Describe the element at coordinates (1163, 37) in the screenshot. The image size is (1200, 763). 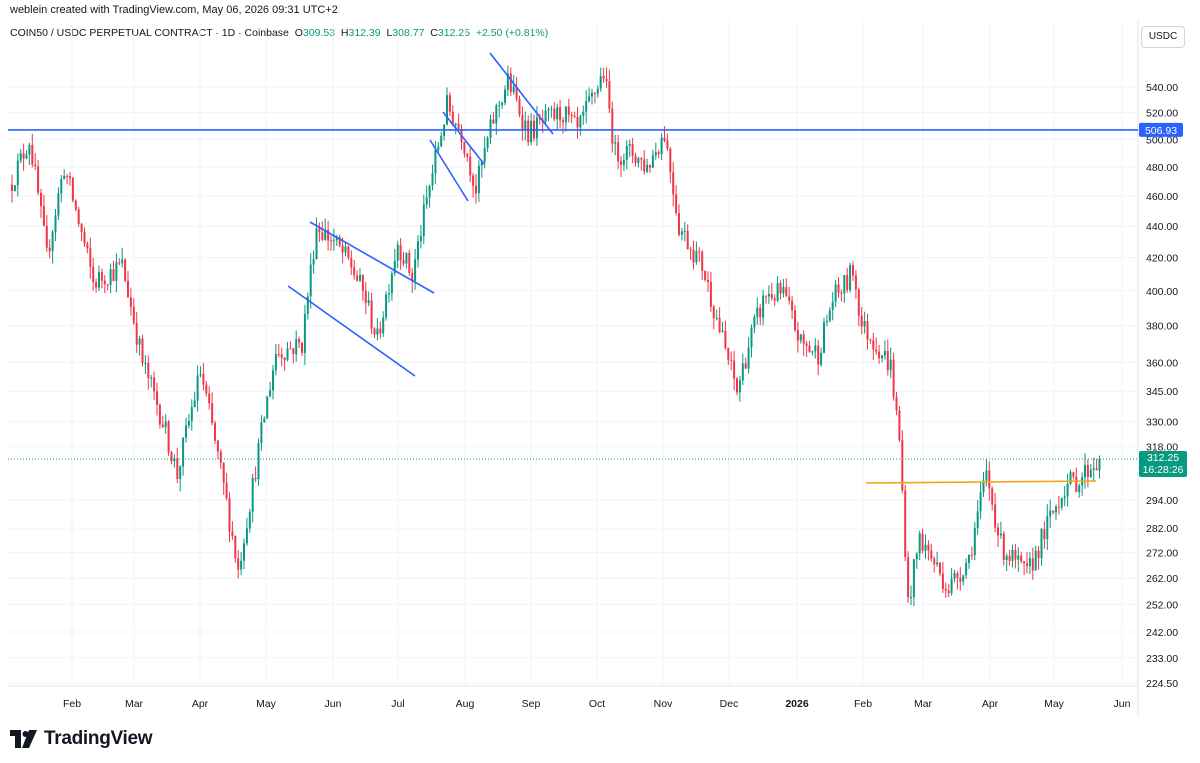
I see `currency-unit-button: USDC` at that location.